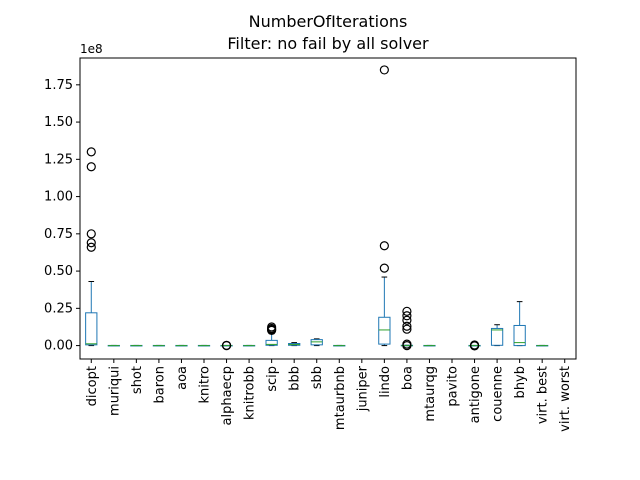  Describe the element at coordinates (91, 49) in the screenshot. I see `y-axis-multiplier: 1e8` at that location.